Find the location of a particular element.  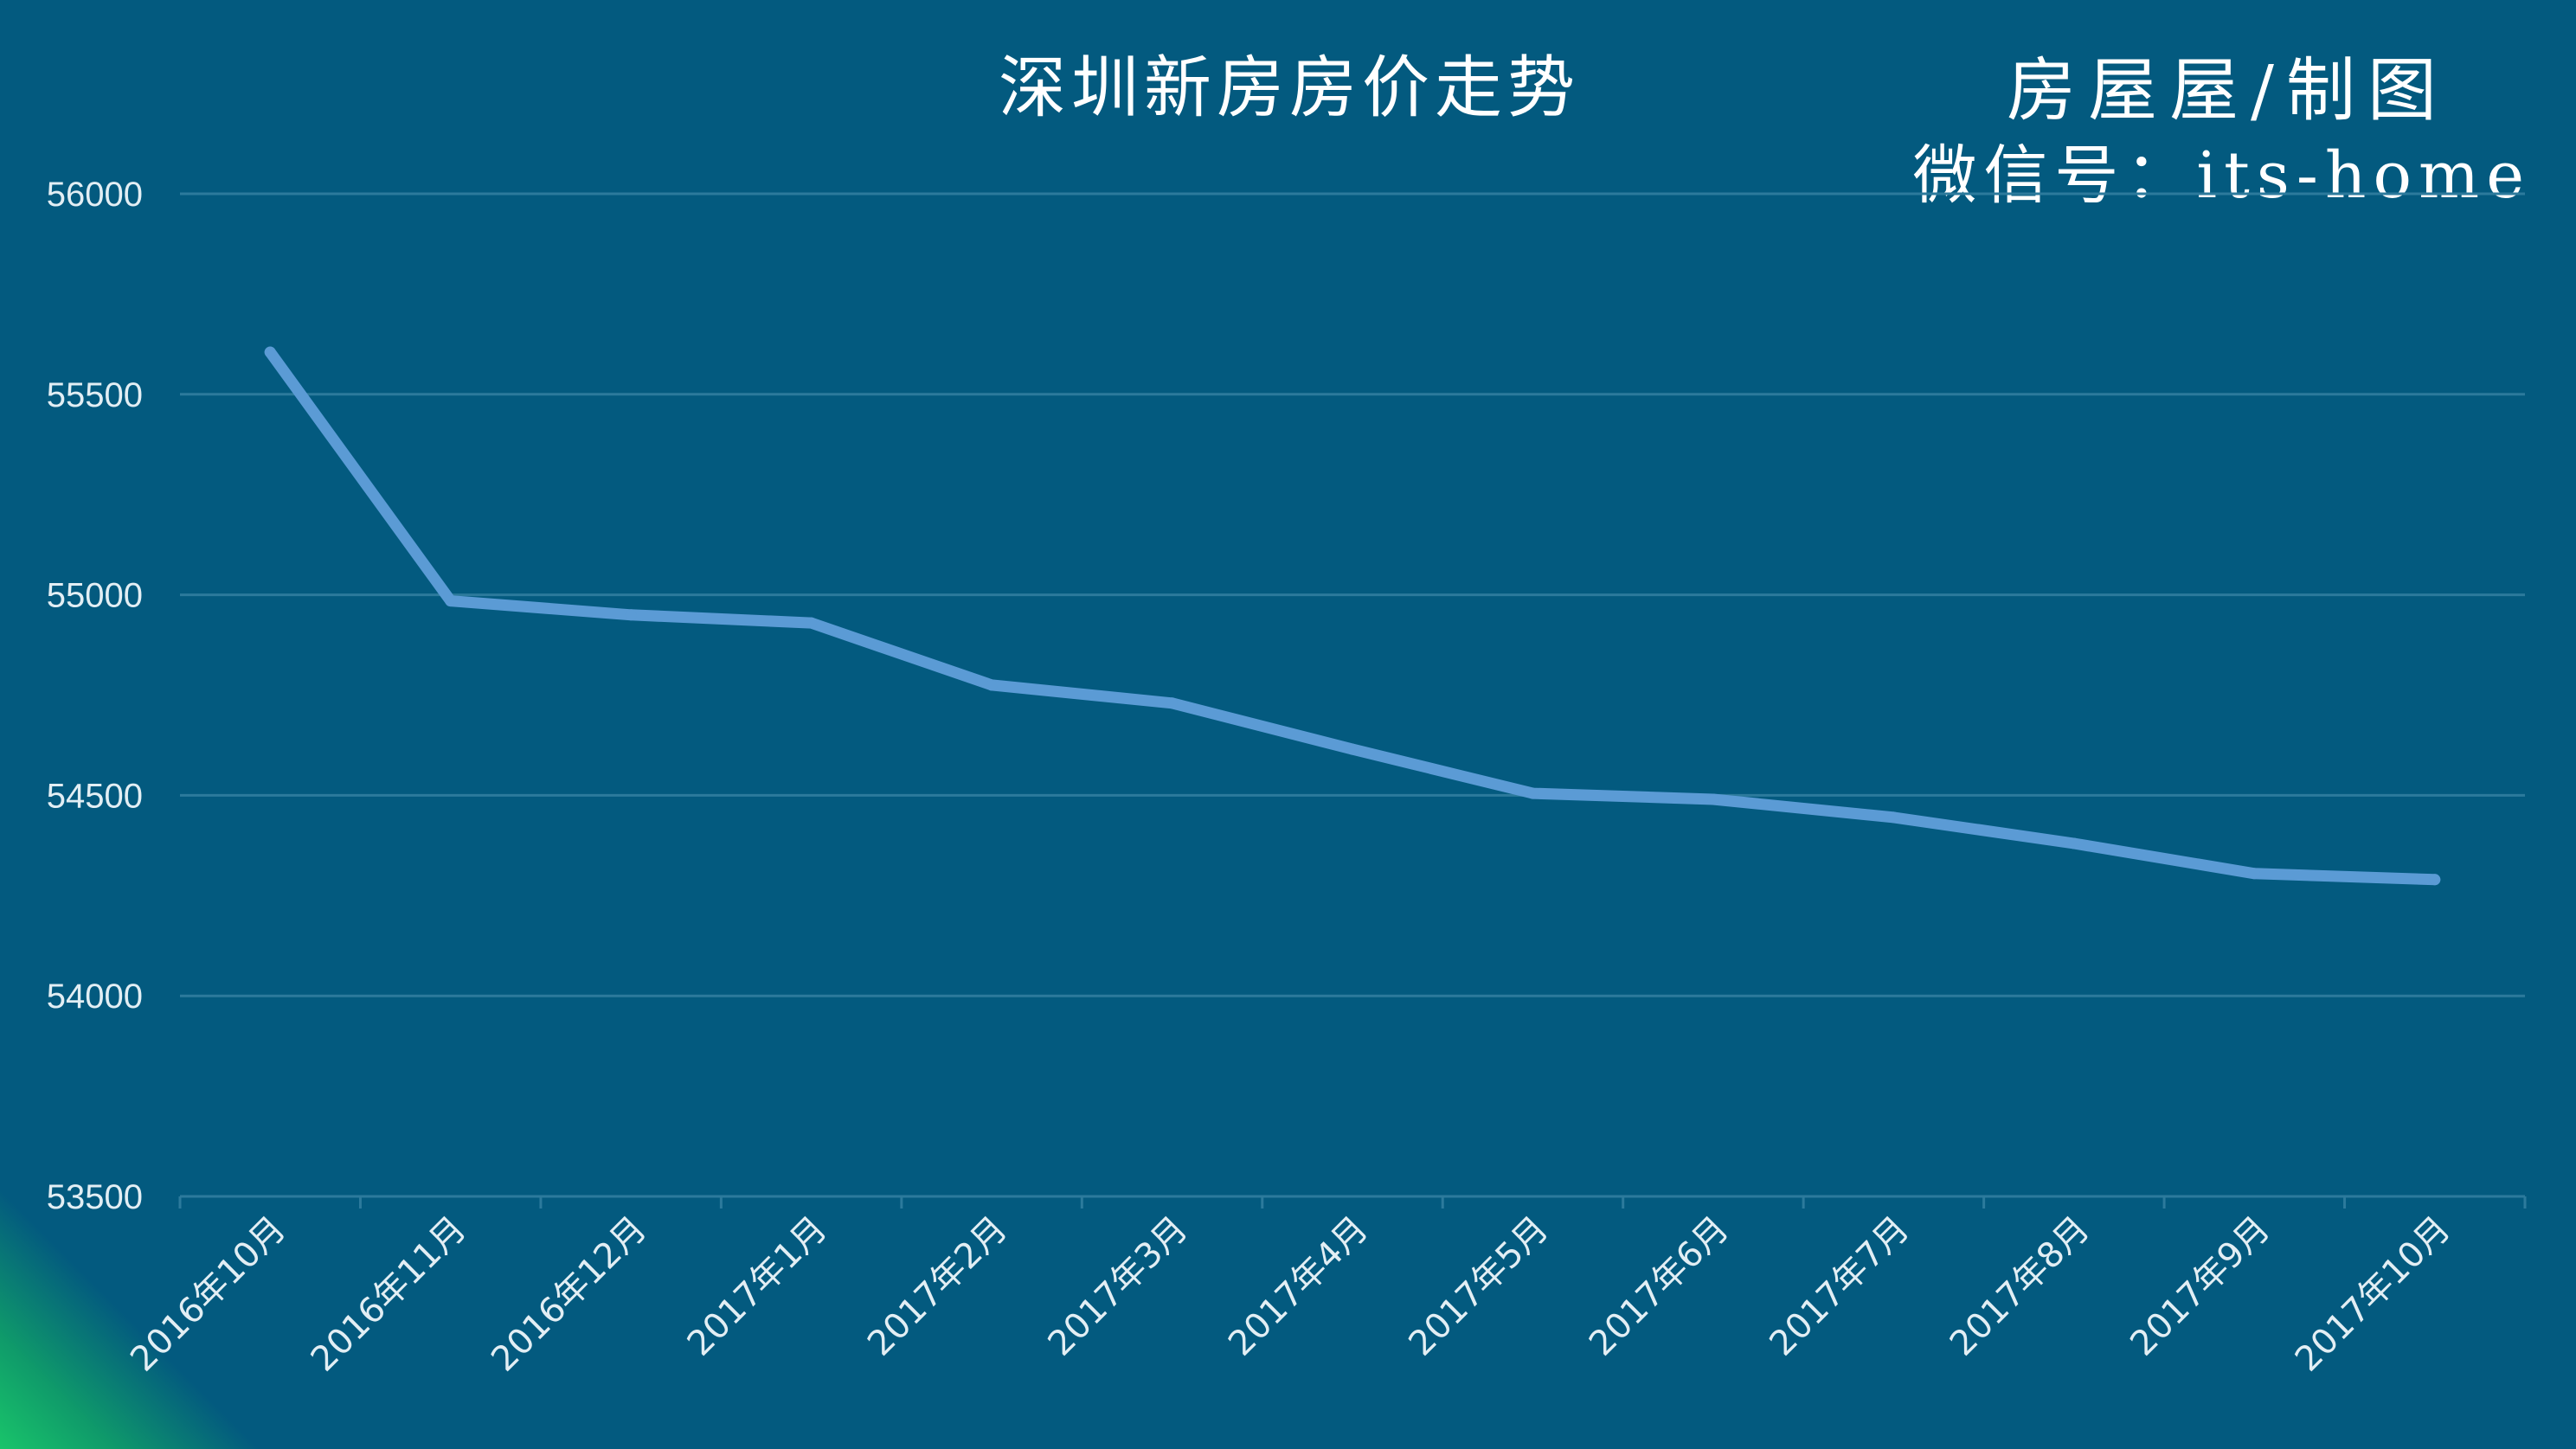

credit-line-2: 微信号：its-home is located at coordinates (2221, 175).